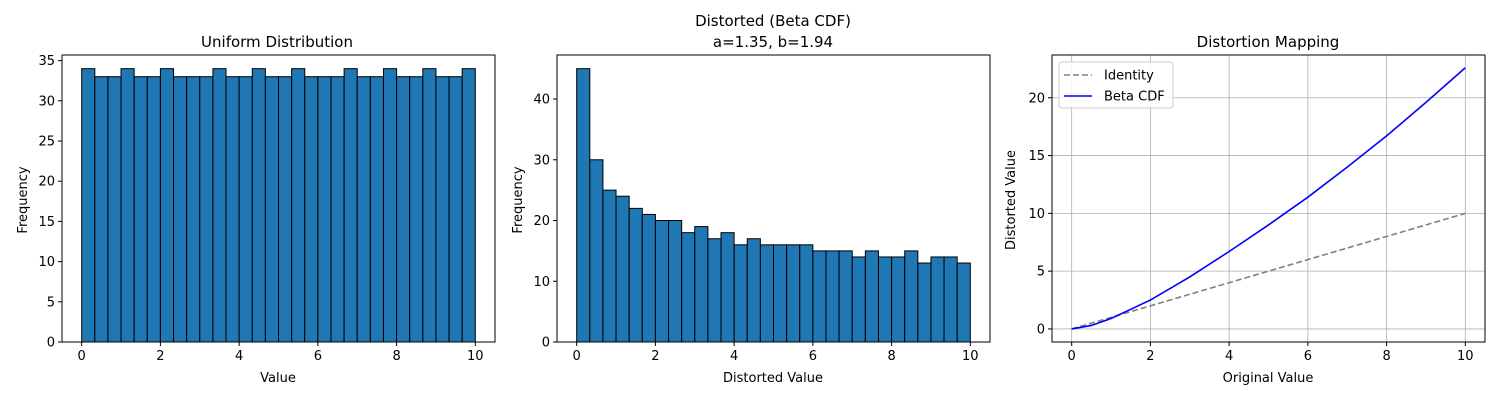 The height and width of the screenshot is (400, 1500). Describe the element at coordinates (773, 378) in the screenshot. I see `panel-2-xlabel: Distorted Value` at that location.